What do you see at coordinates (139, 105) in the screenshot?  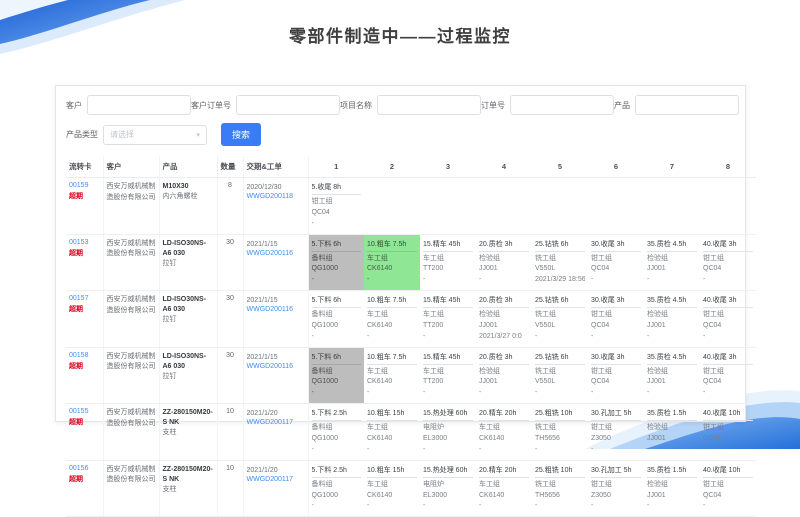 I see `customer-input` at bounding box center [139, 105].